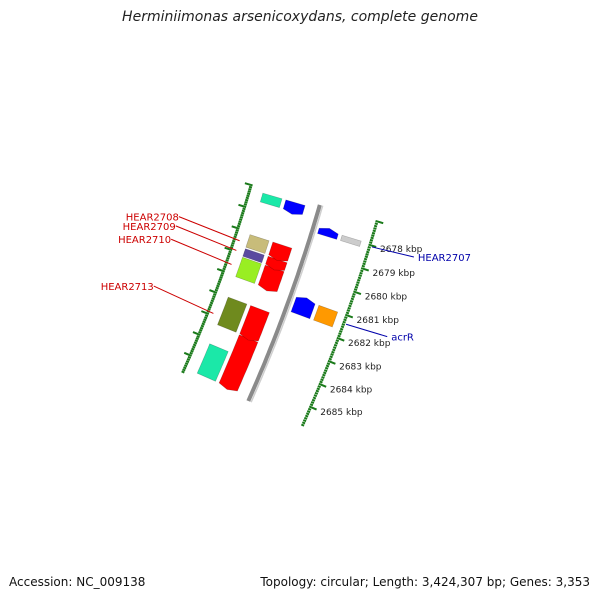 The image size is (600, 600). What do you see at coordinates (152, 218) in the screenshot?
I see `gene-label: HEAR2708` at bounding box center [152, 218].